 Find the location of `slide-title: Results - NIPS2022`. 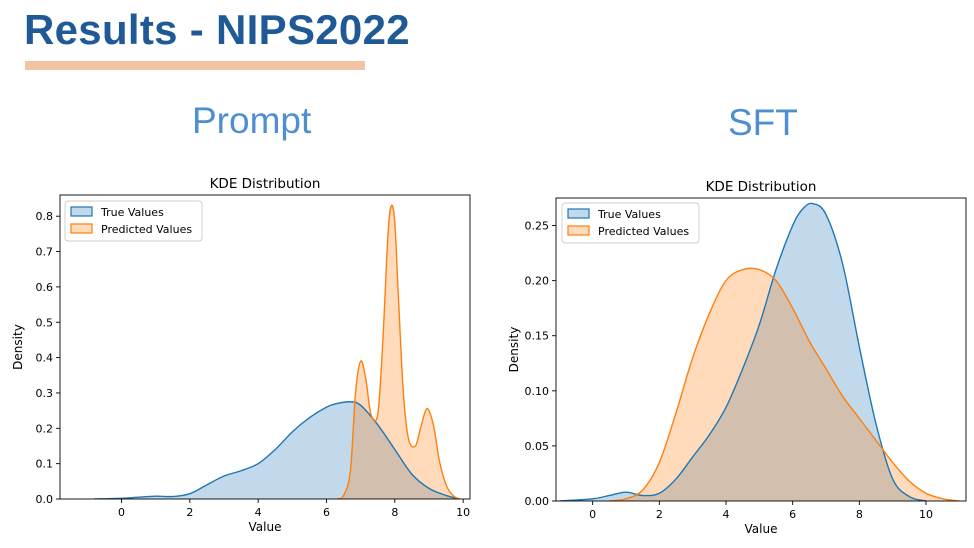

slide-title: Results - NIPS2022 is located at coordinates (217, 29).